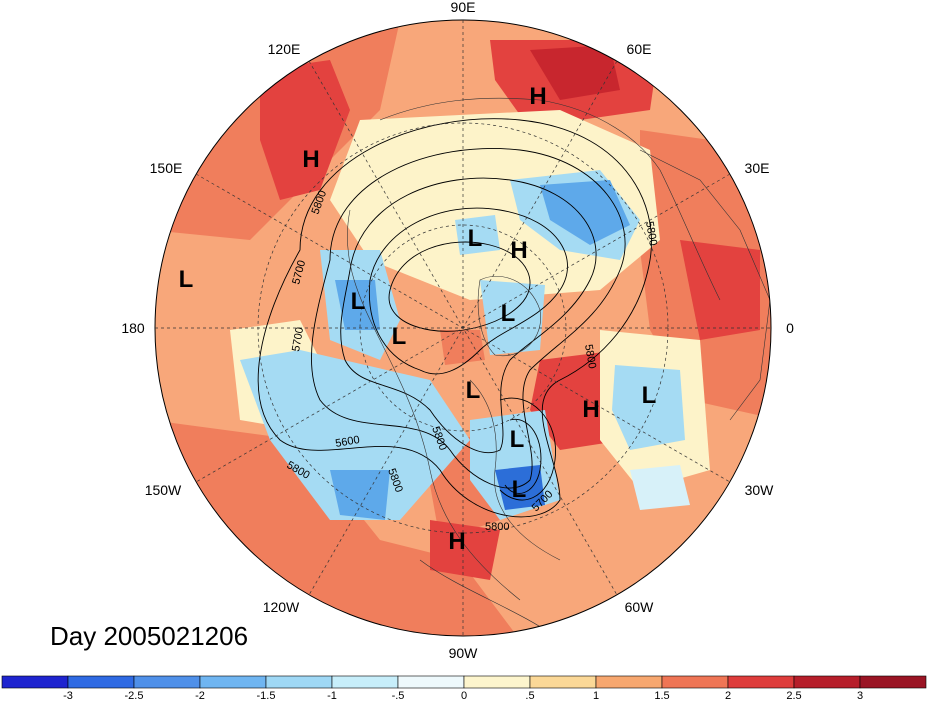  I want to click on low-center-yukon: L, so click(399, 336).